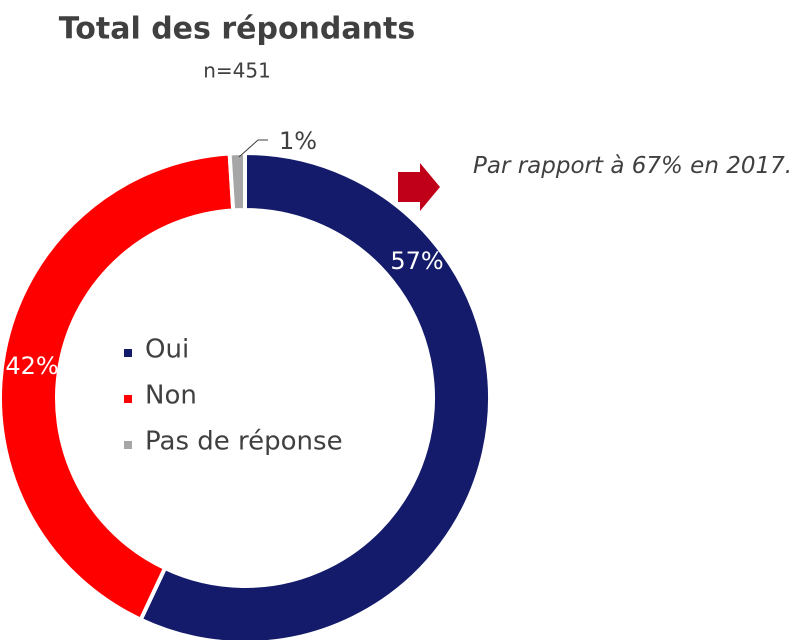 The width and height of the screenshot is (799, 640). I want to click on legend-label: Non, so click(171, 396).